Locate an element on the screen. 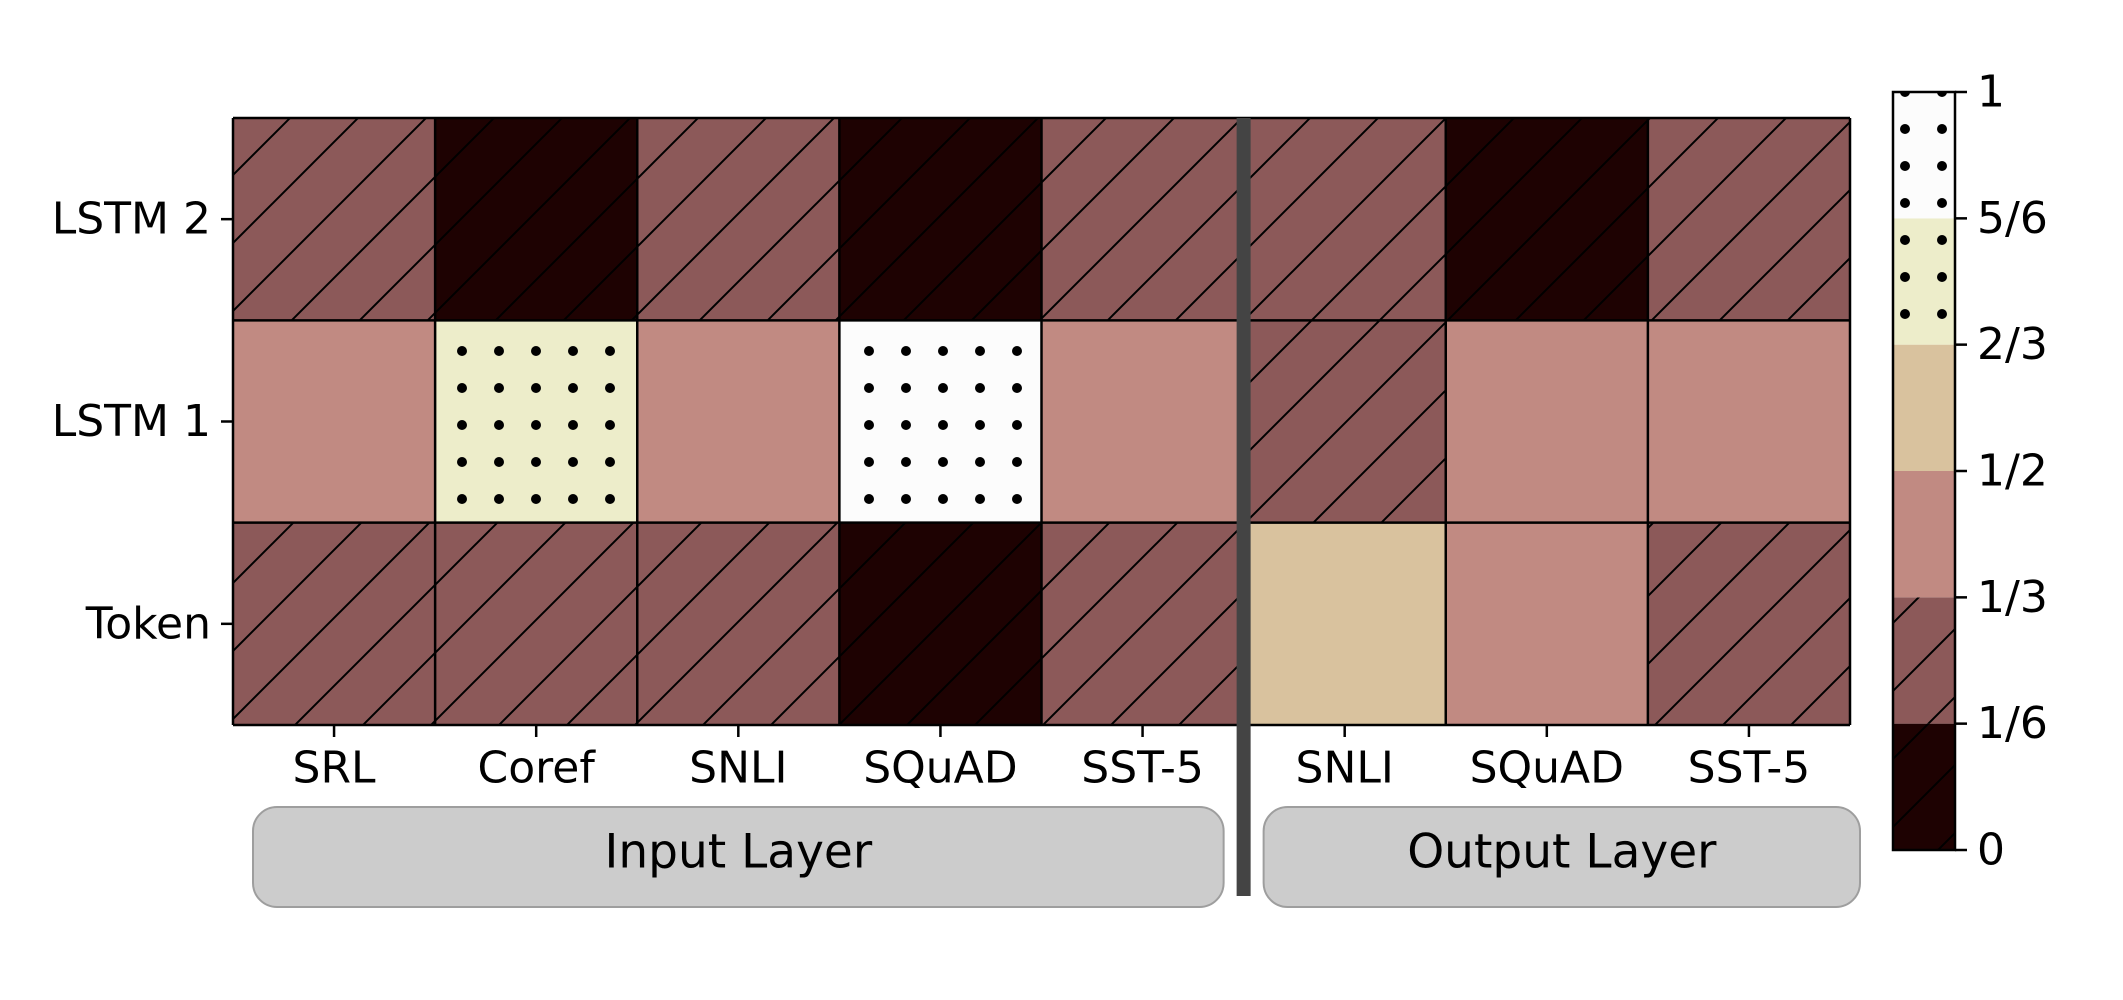 The image size is (2123, 1000). colorbar-tick-label: 1/2 is located at coordinates (2012, 471).